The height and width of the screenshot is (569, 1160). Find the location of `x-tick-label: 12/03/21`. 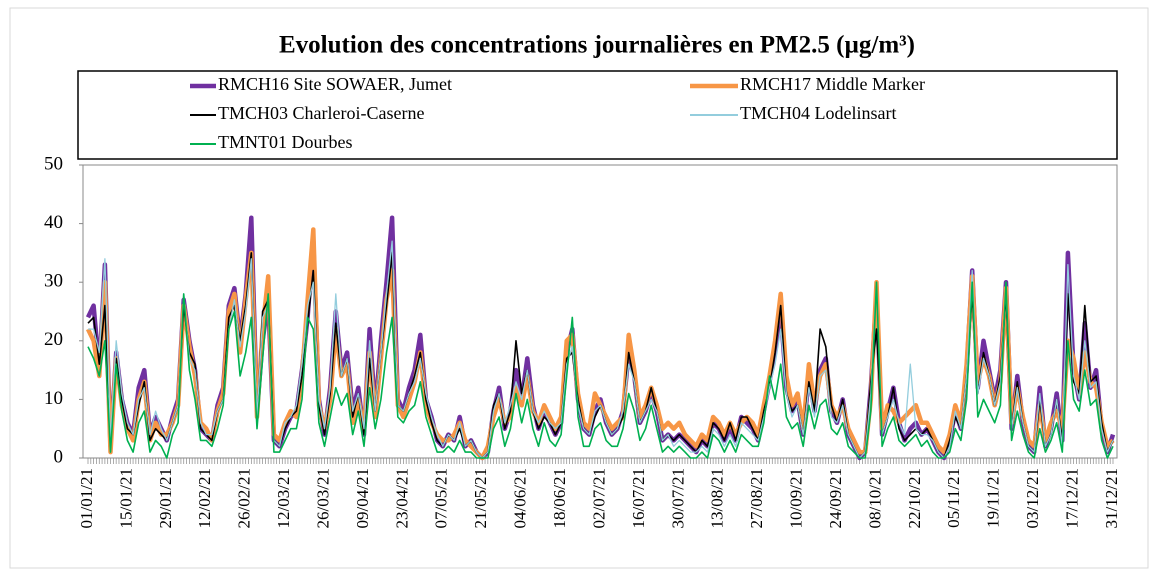

x-tick-label: 12/03/21 is located at coordinates (283, 498).